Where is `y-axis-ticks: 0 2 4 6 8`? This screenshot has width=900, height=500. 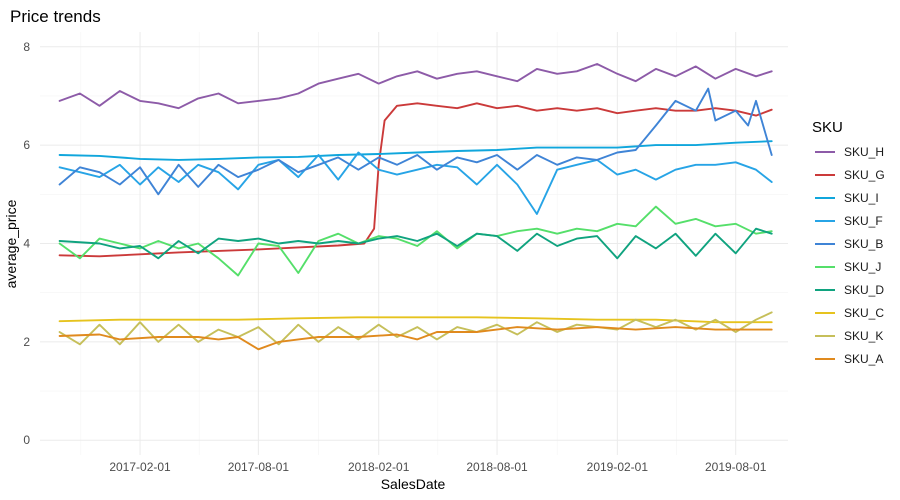 y-axis-ticks: 0 2 4 6 8 is located at coordinates (26, 243).